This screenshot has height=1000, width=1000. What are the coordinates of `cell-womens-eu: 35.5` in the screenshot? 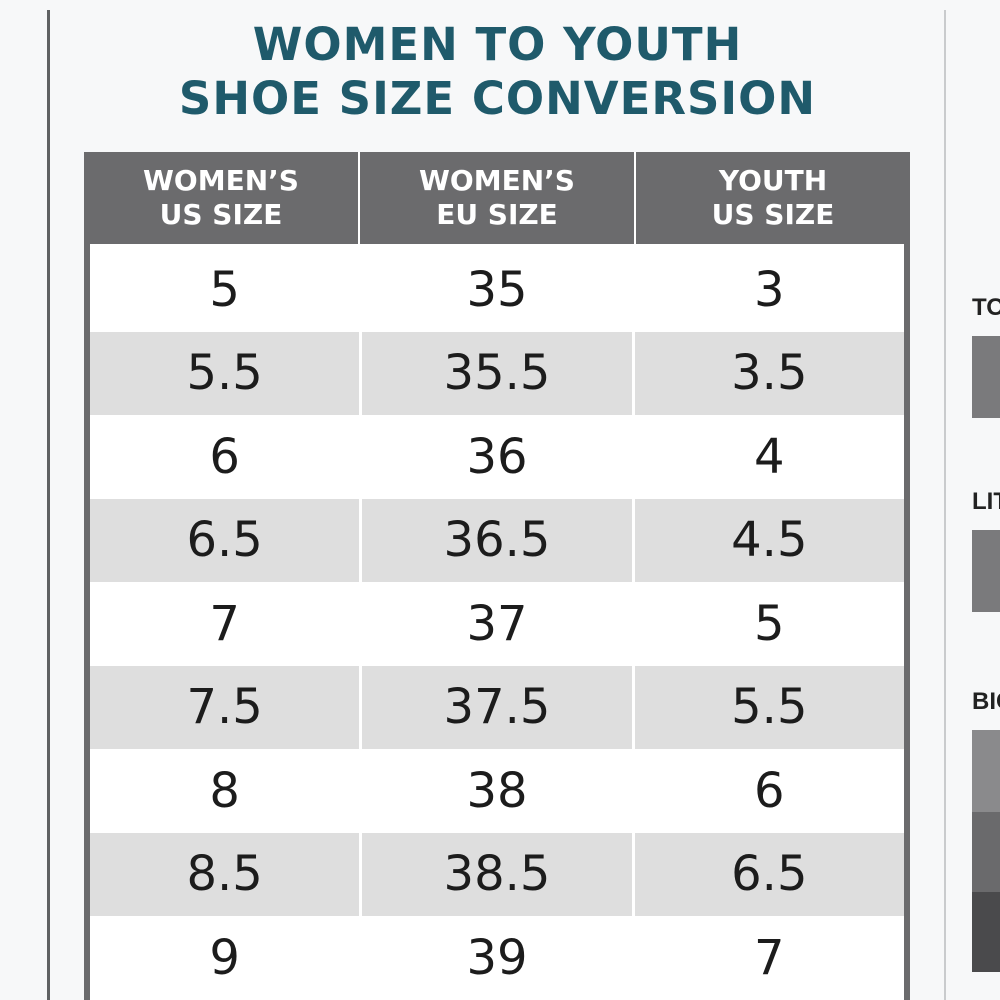 It's located at (498, 373).